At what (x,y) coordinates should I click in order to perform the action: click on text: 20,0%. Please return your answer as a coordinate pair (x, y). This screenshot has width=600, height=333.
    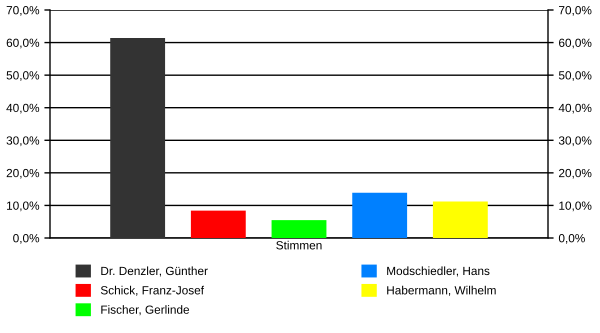
    Looking at the image, I should click on (575, 173).